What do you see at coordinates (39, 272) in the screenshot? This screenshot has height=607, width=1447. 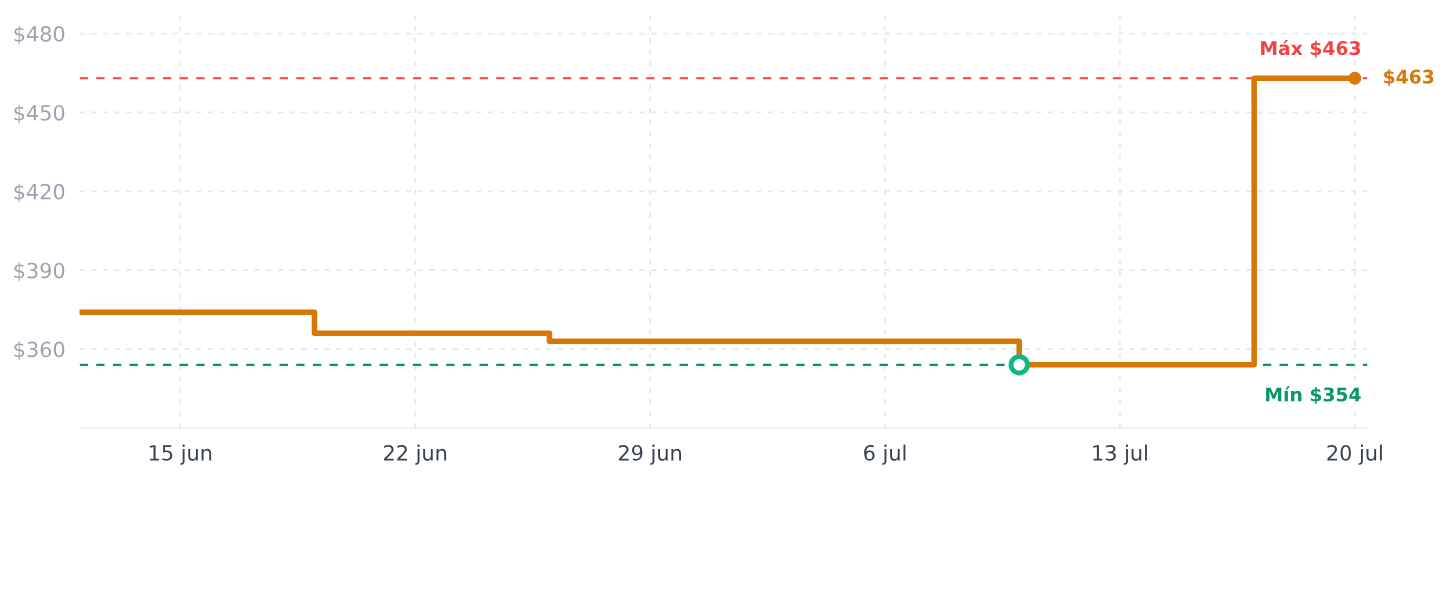 I see `y-tick-label: $390` at bounding box center [39, 272].